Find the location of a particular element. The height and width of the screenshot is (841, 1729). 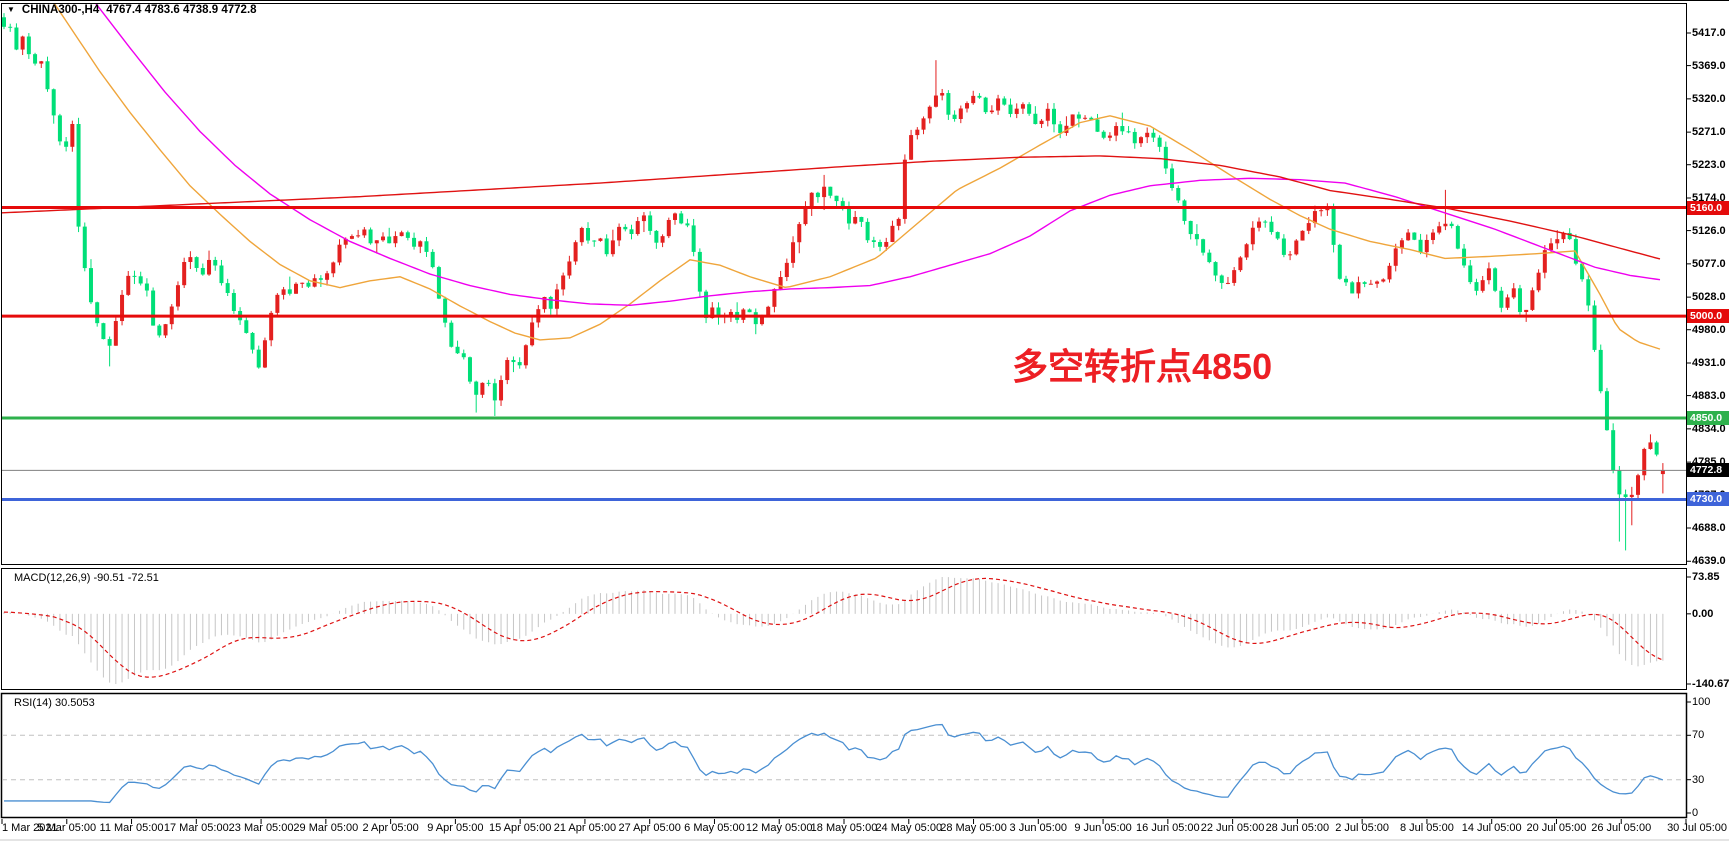

date-axis-label: 26 Jul 05:00 is located at coordinates (1621, 828).